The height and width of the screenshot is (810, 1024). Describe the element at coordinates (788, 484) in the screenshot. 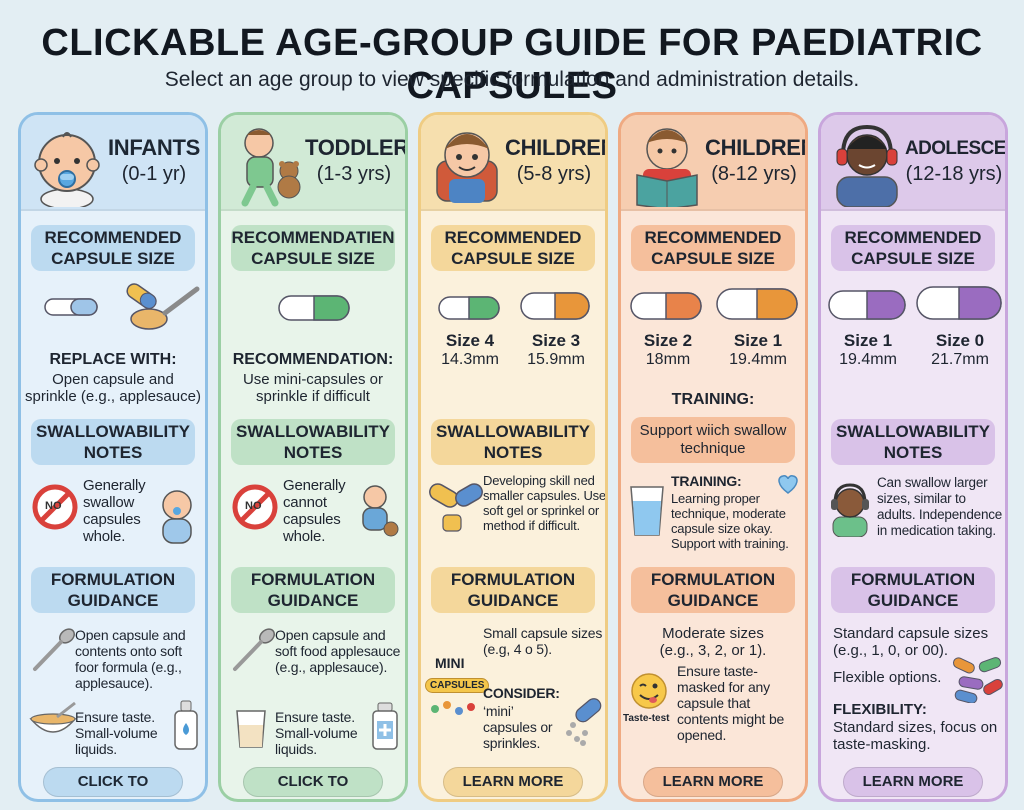

I see `heart-icon` at that location.